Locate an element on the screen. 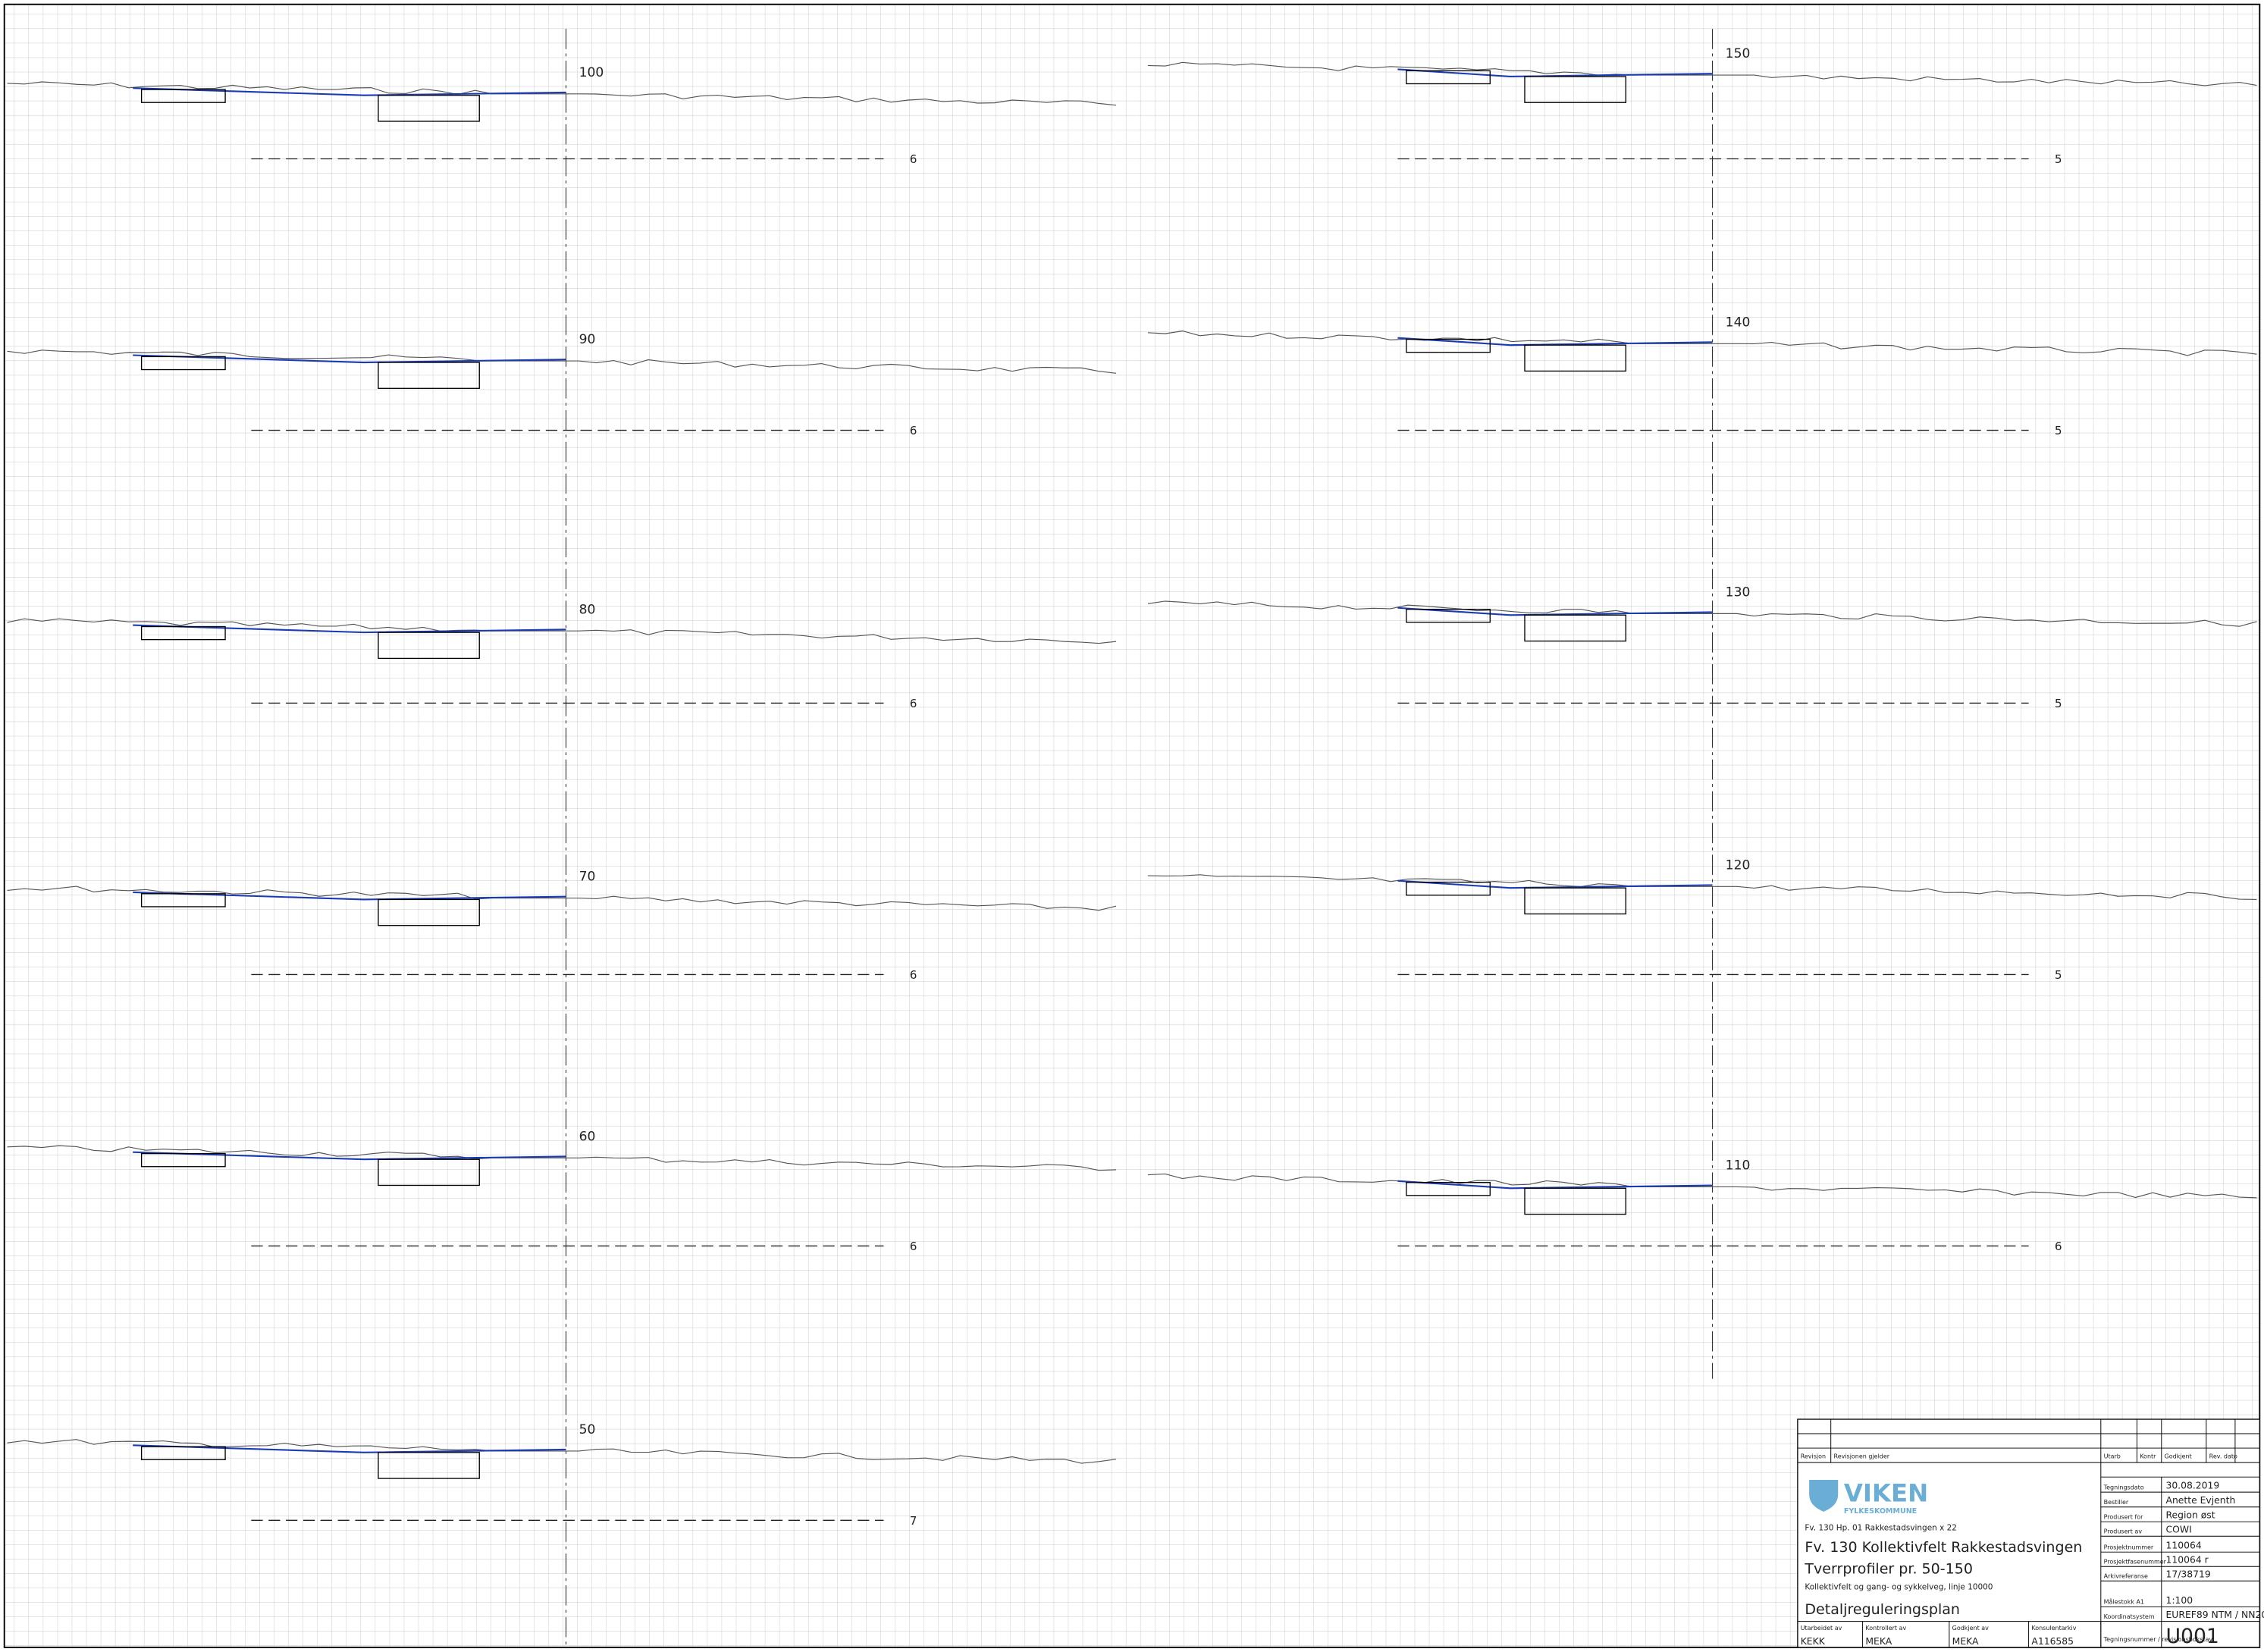  field-value: U001 is located at coordinates (2192, 1636).